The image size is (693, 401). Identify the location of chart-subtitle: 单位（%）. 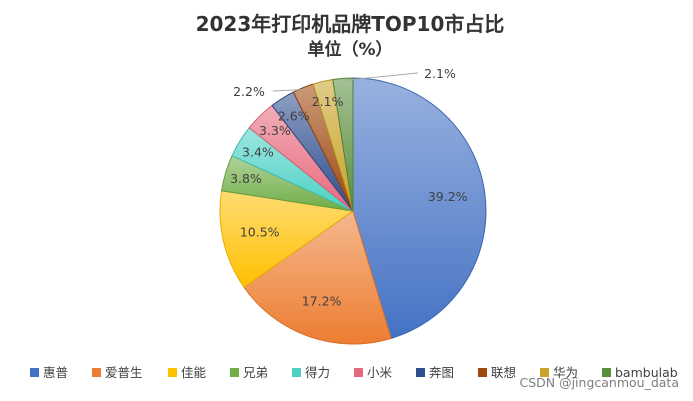
(349, 49).